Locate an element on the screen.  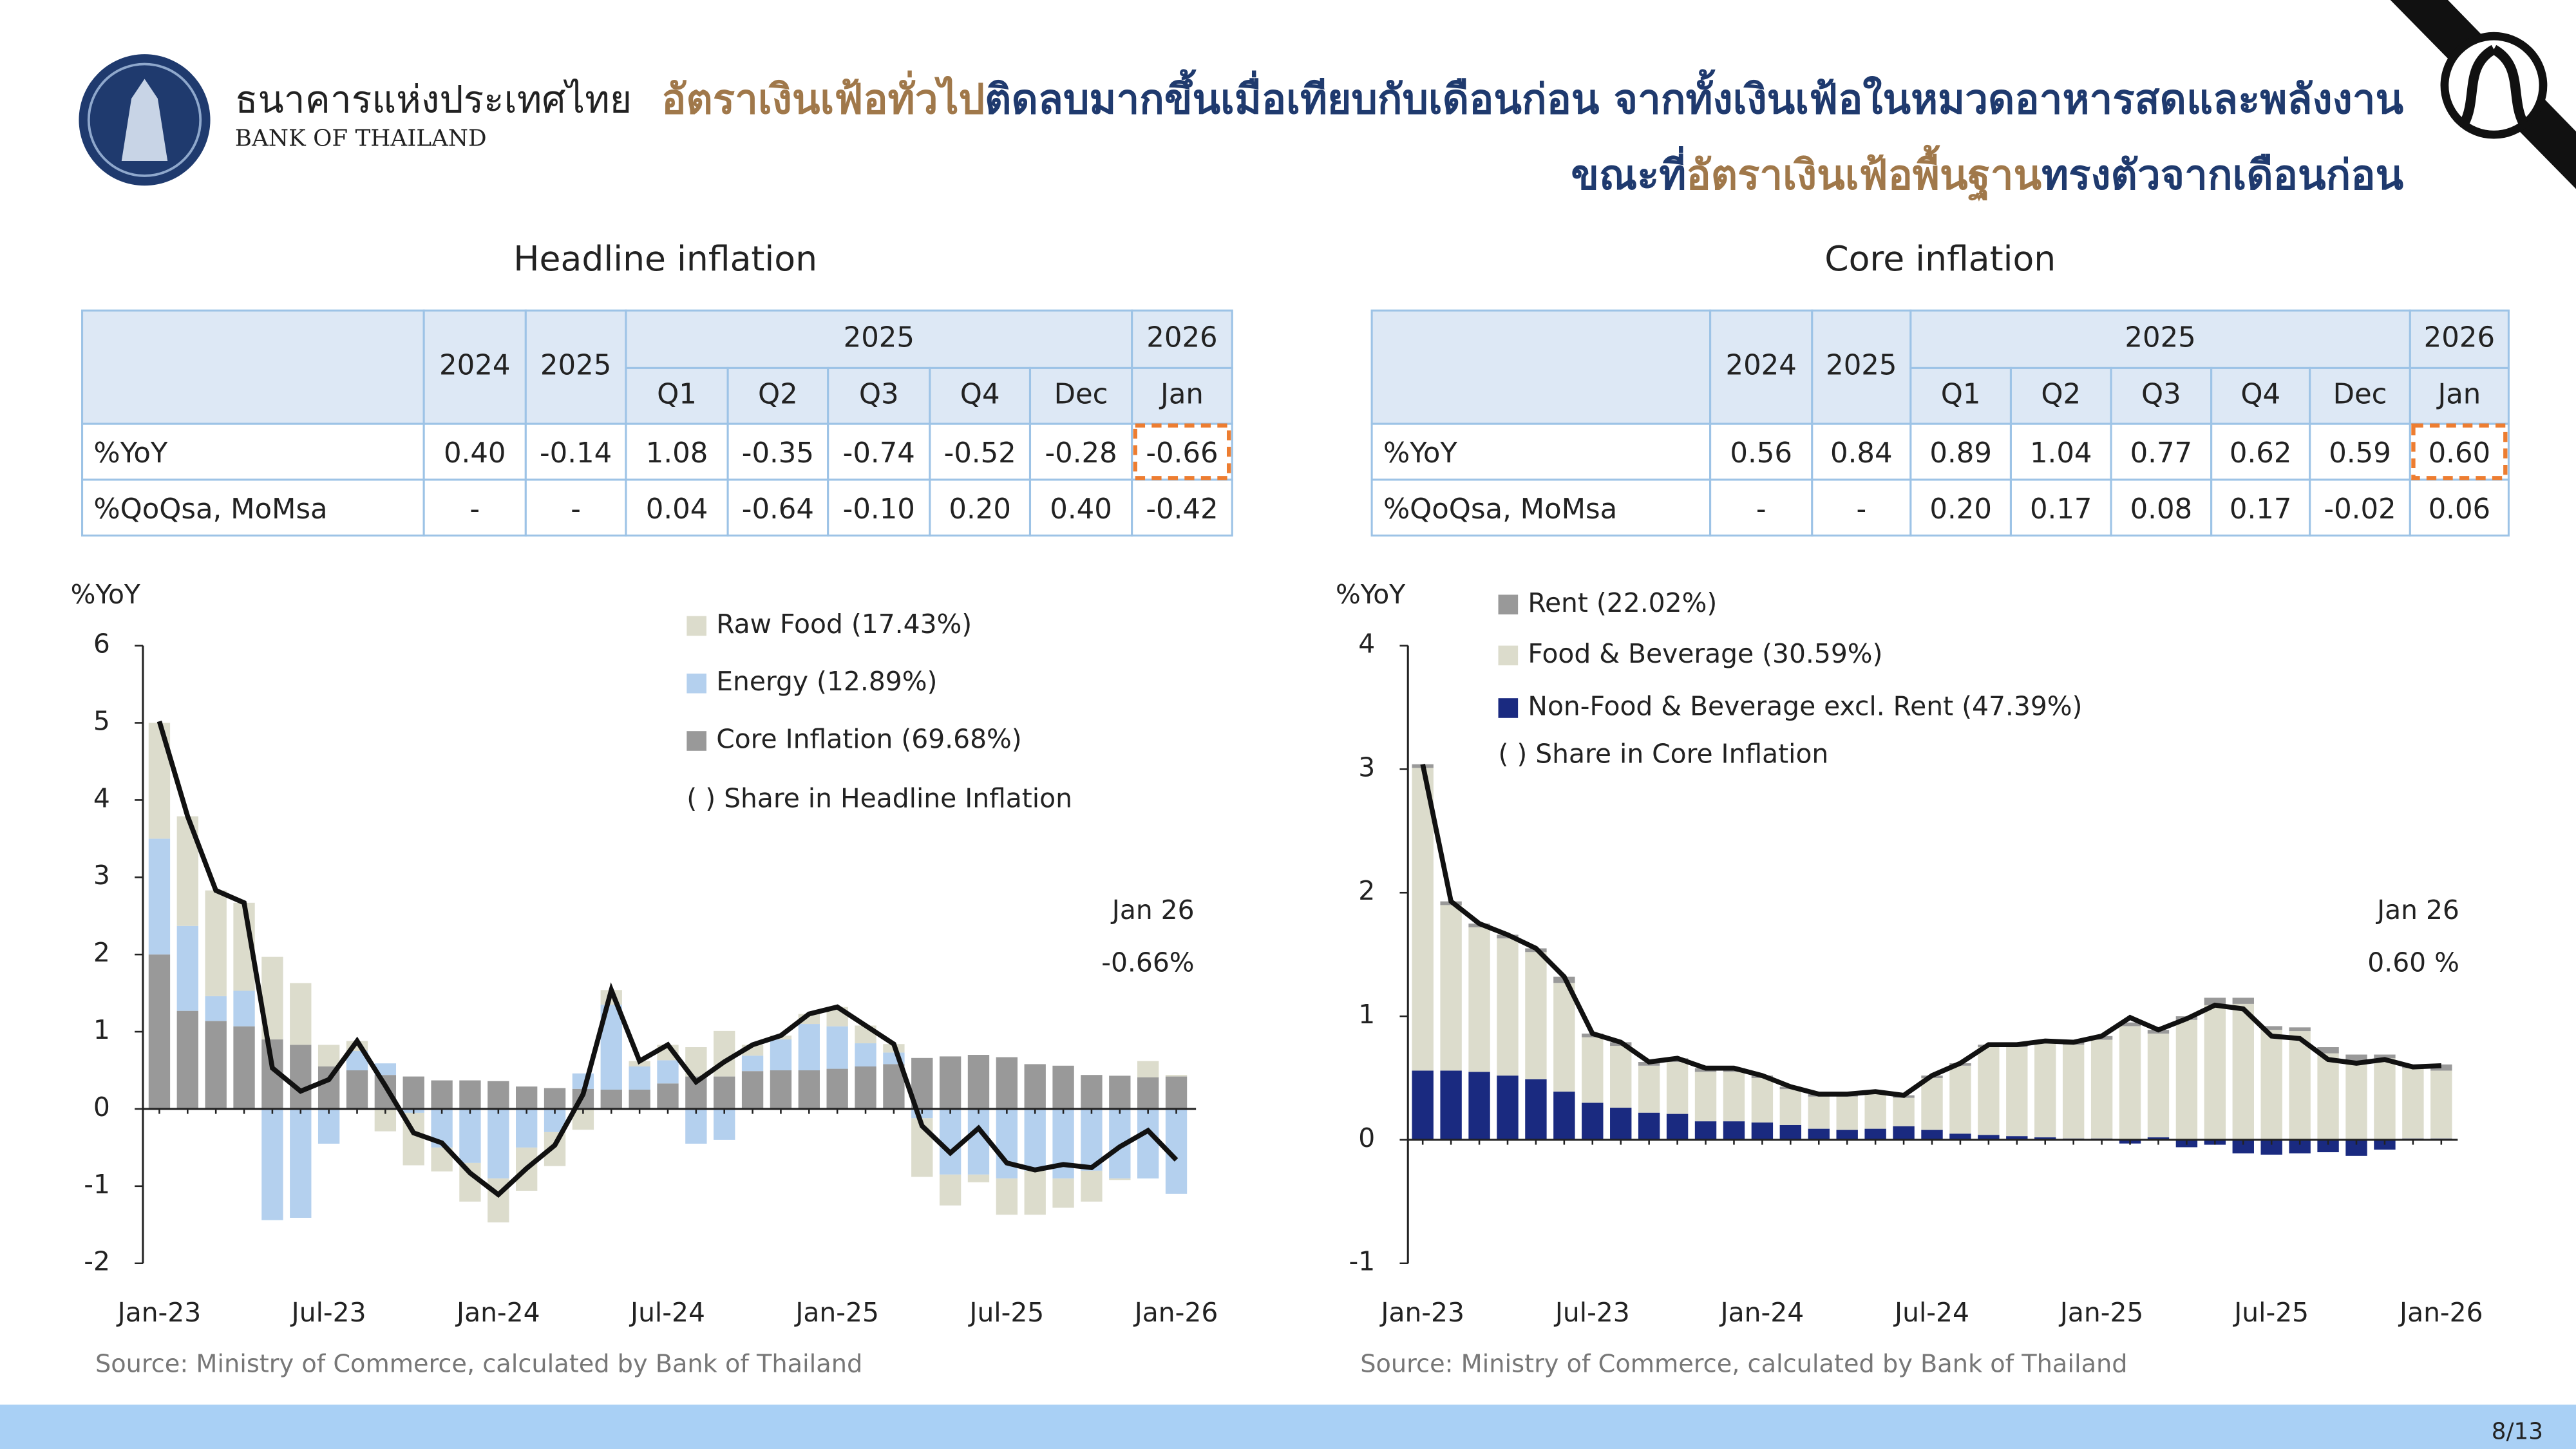
table-value: 0.56 is located at coordinates (1761, 453).